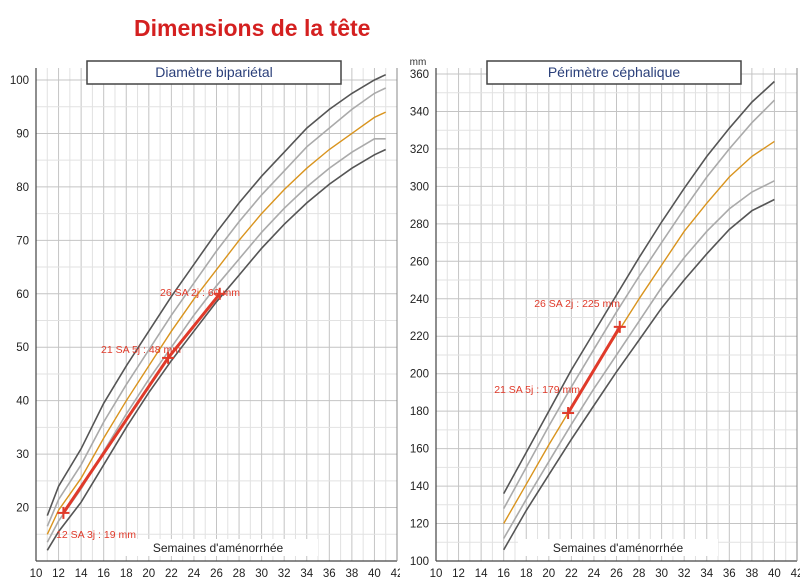  I want to click on y-tick-label: 60, so click(22, 295).